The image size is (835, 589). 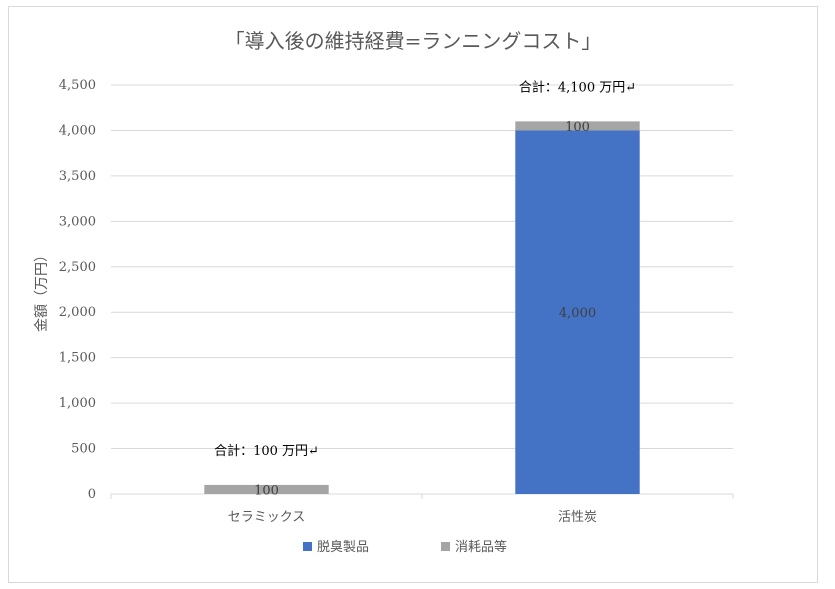 I want to click on x-category-label: セラミックス, so click(x=267, y=517).